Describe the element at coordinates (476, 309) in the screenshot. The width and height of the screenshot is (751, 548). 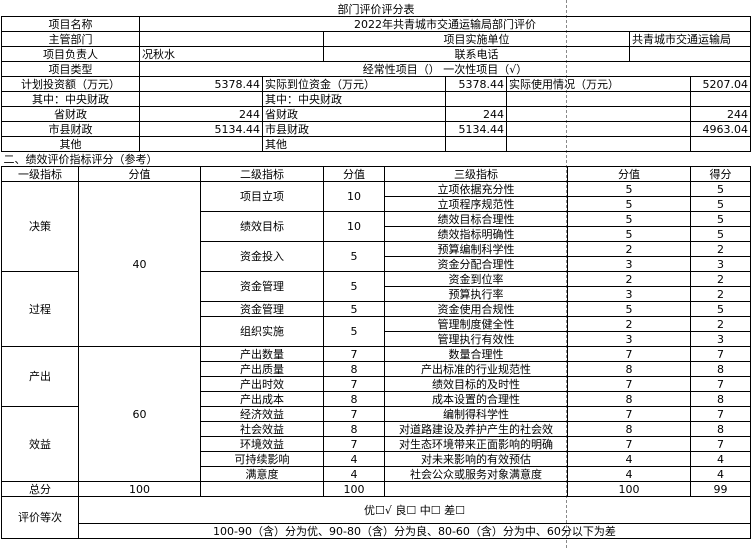
I see `l3-indicator: 资金使用合规性` at that location.